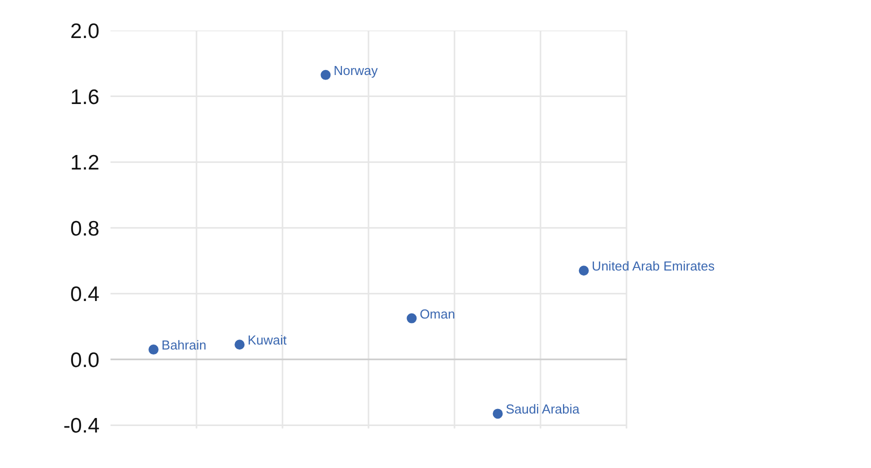 The height and width of the screenshot is (468, 871). I want to click on series-label: Bahrain, so click(184, 345).